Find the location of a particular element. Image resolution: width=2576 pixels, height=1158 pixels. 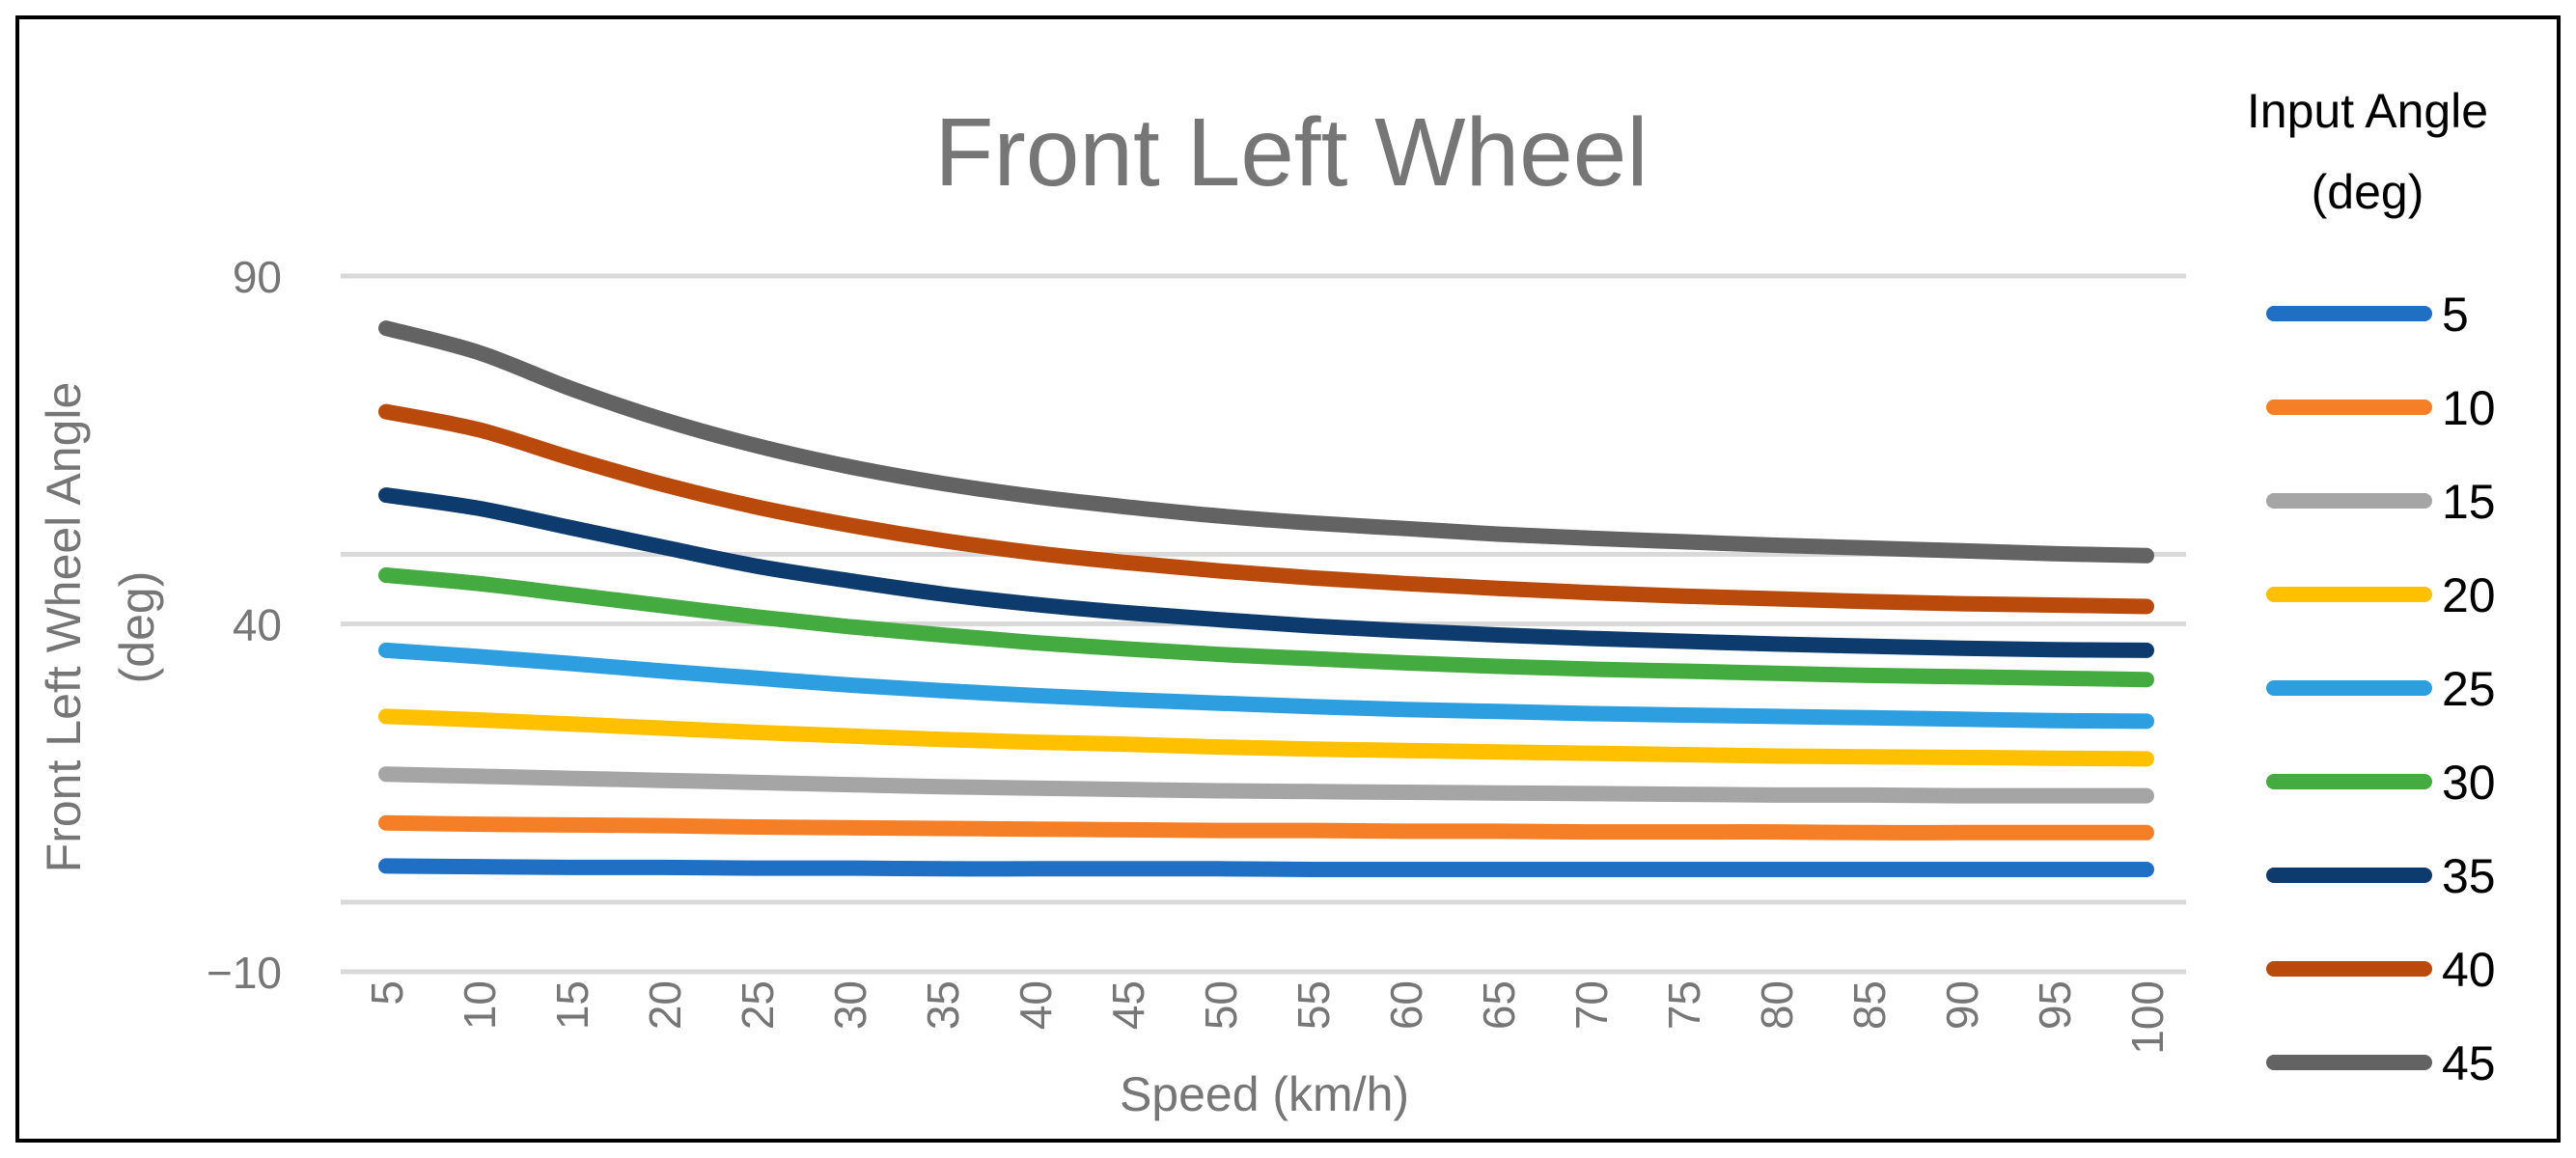

legend-label: 45 is located at coordinates (2469, 1063).